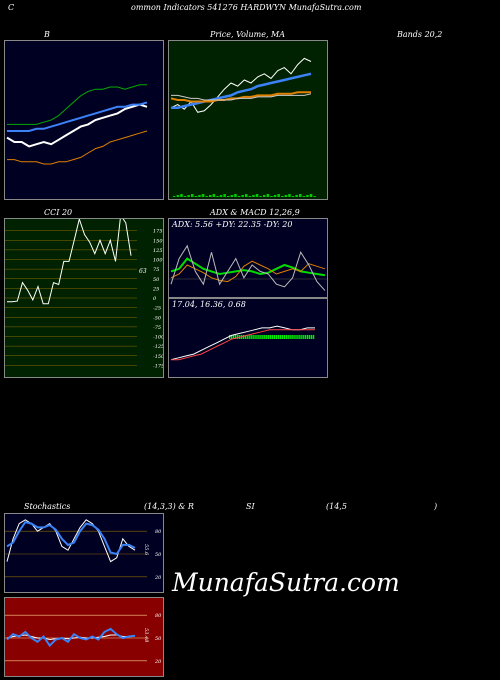  What do you see at coordinates (420, 34) in the screenshot?
I see `bands-title: Bands 20,2` at bounding box center [420, 34].